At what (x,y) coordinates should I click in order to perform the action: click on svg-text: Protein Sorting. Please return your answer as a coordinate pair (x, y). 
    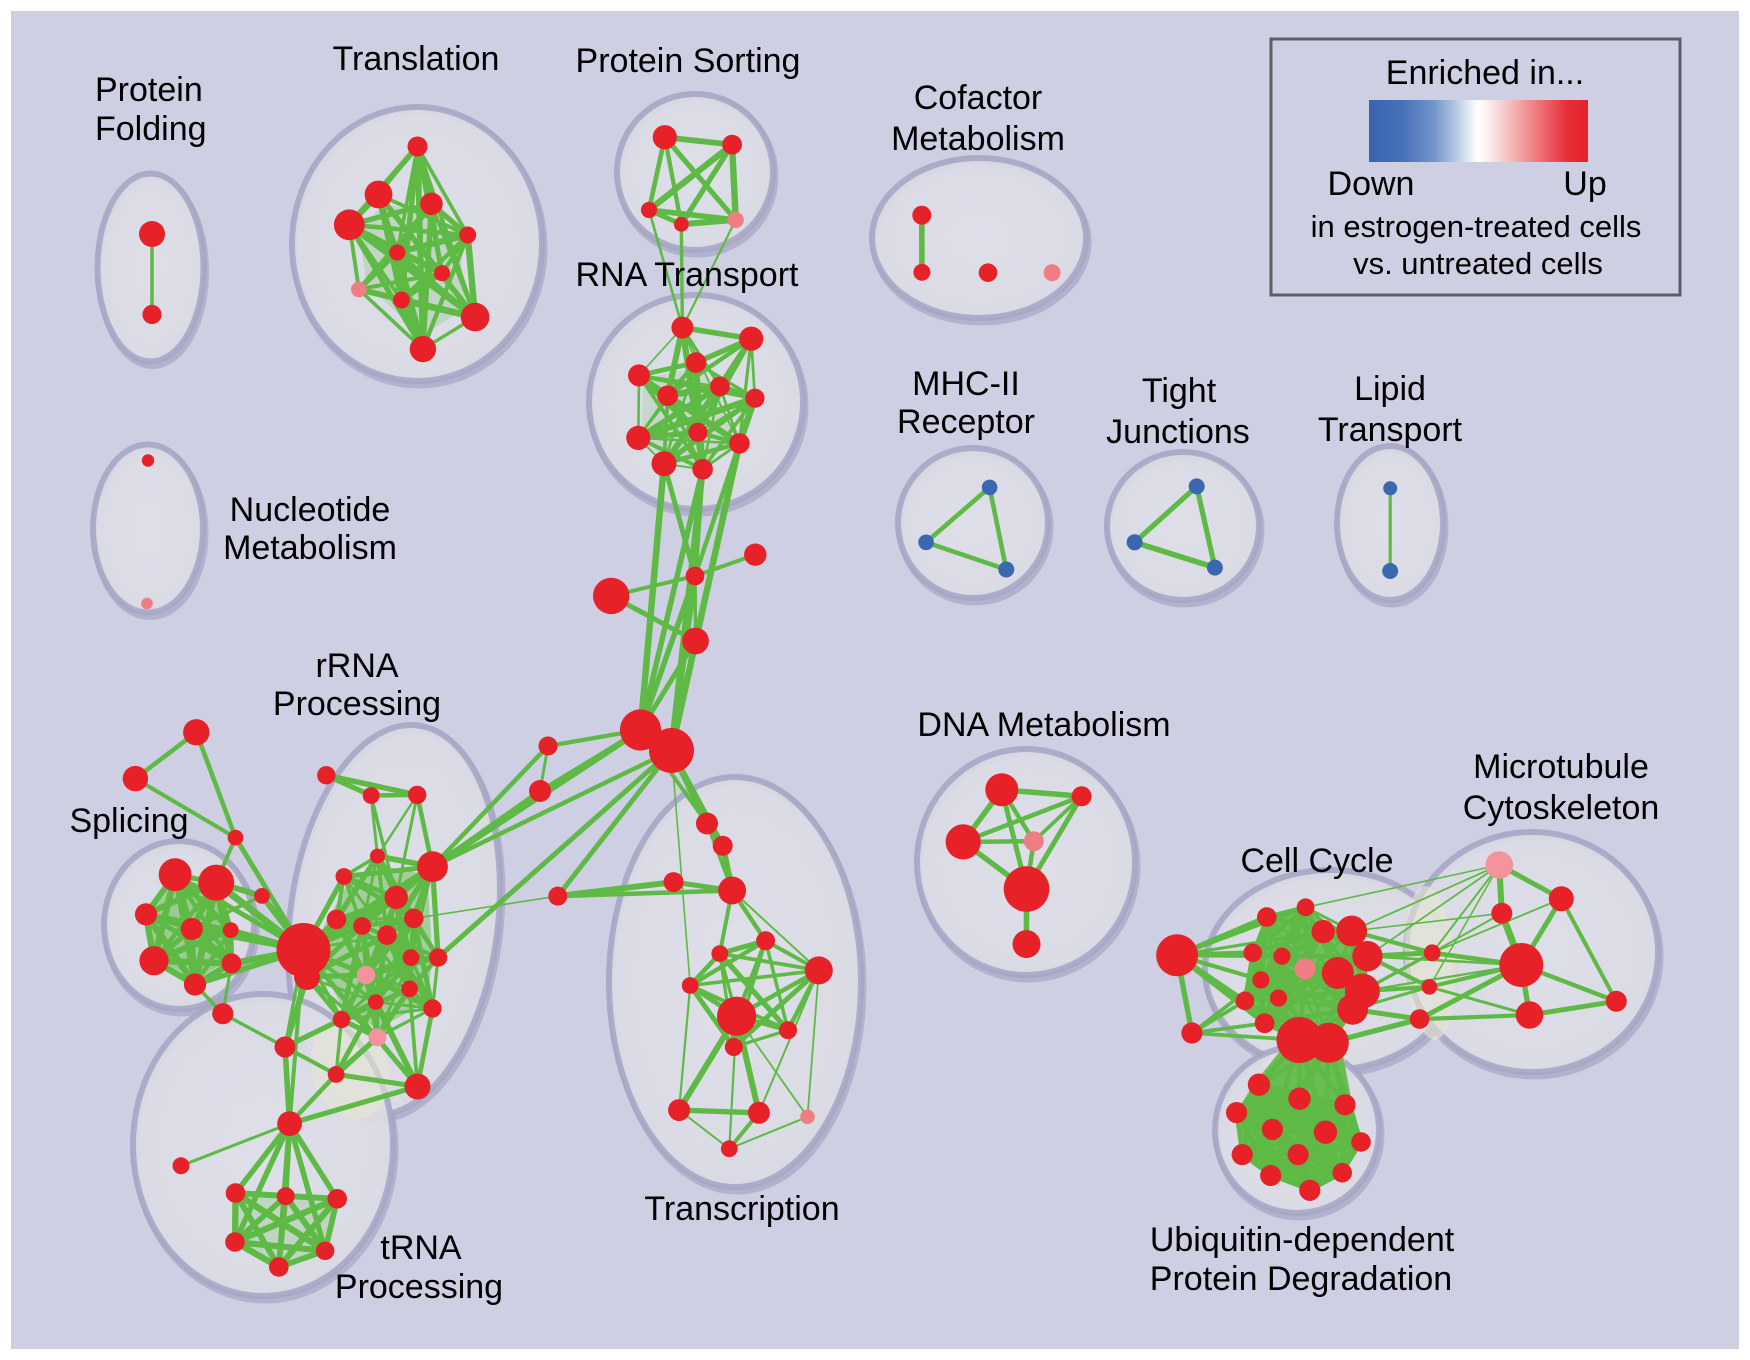
    Looking at the image, I should click on (688, 61).